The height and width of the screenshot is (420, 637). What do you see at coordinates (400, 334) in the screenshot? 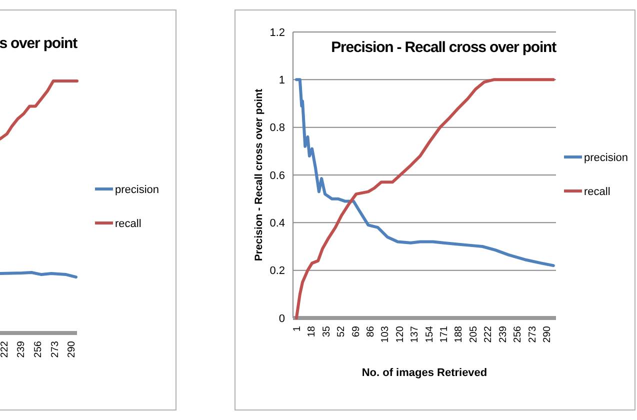
I see `x-tick-label: 120` at bounding box center [400, 334].